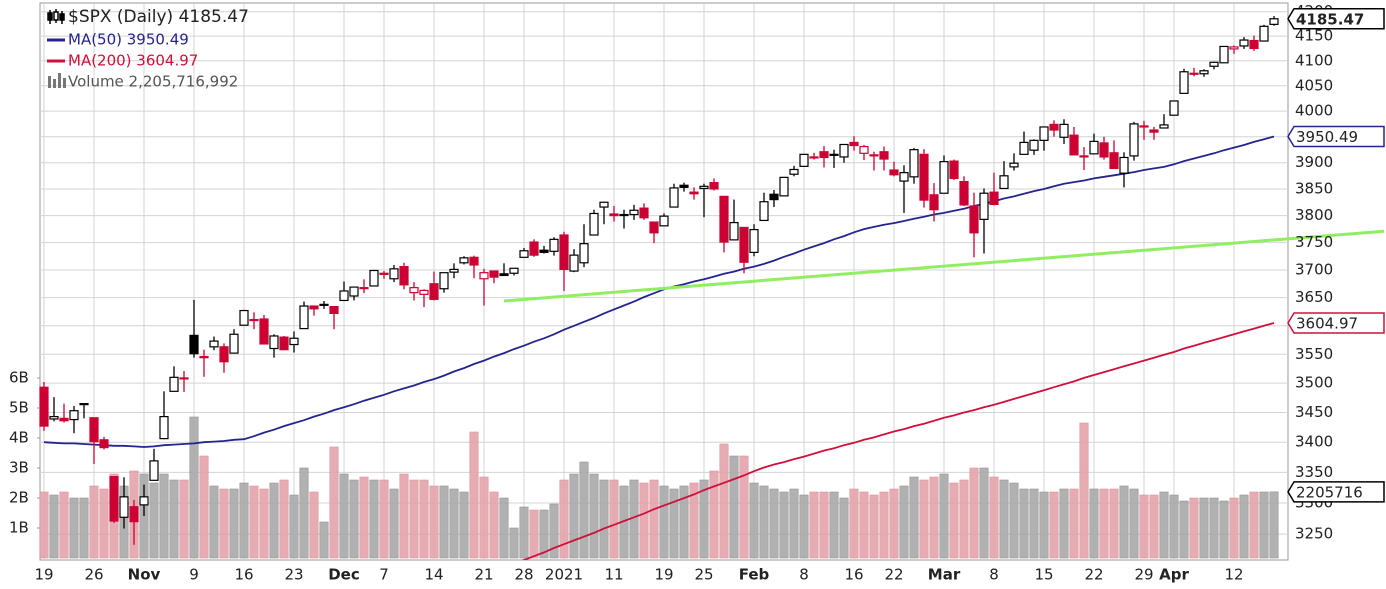 This screenshot has width=1386, height=589. I want to click on last-value-box, so click(1336, 136).